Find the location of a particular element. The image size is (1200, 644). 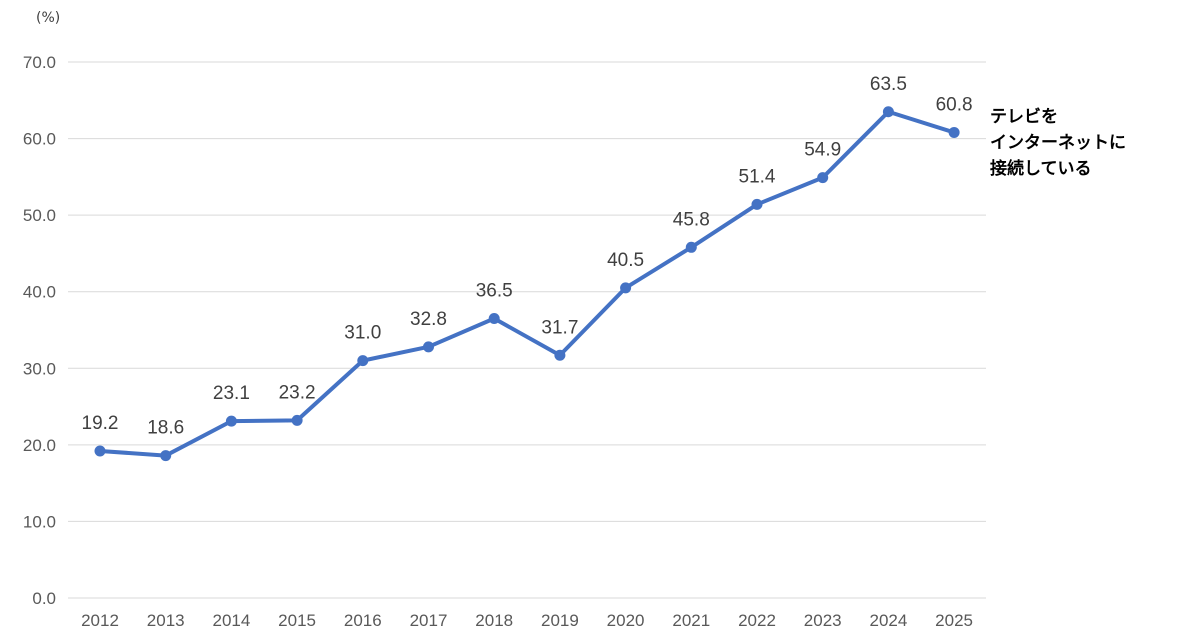

series-name-label: テレビをインターネットに接続している is located at coordinates (1058, 143).